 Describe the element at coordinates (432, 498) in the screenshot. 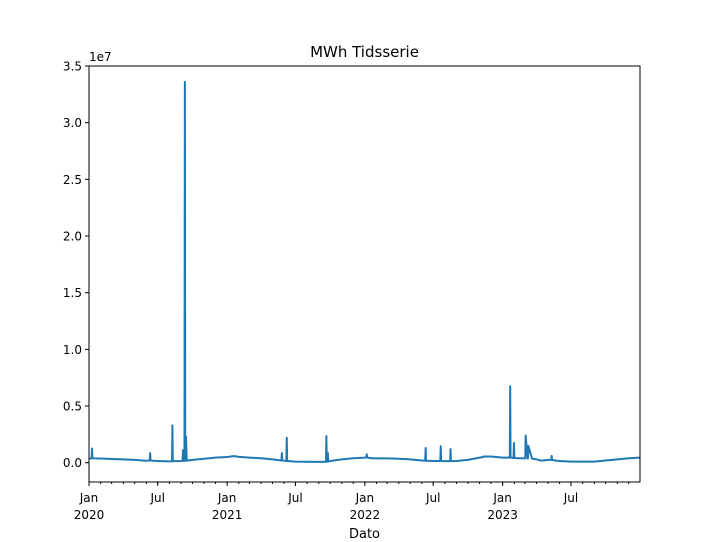

I see `x-tick-label-5: Jul` at that location.